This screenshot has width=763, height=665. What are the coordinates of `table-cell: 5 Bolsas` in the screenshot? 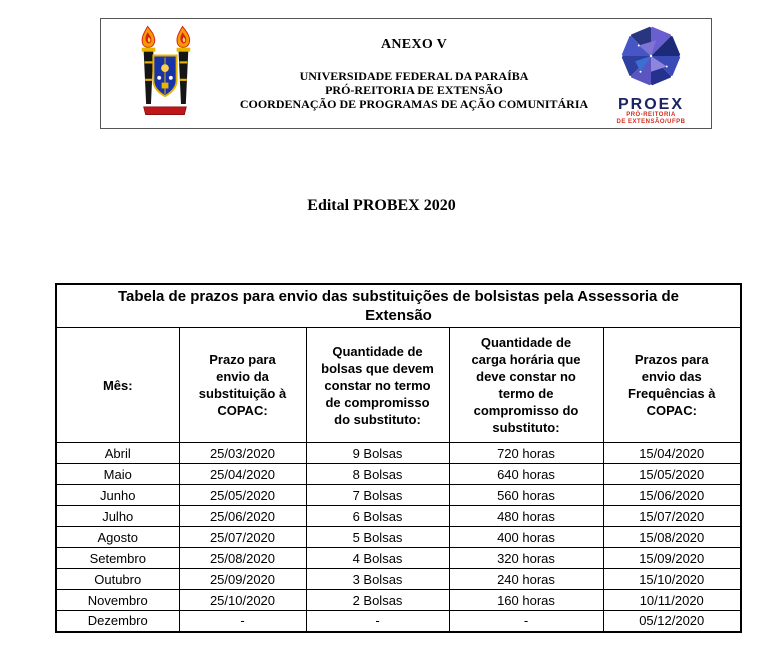 It's located at (377, 537).